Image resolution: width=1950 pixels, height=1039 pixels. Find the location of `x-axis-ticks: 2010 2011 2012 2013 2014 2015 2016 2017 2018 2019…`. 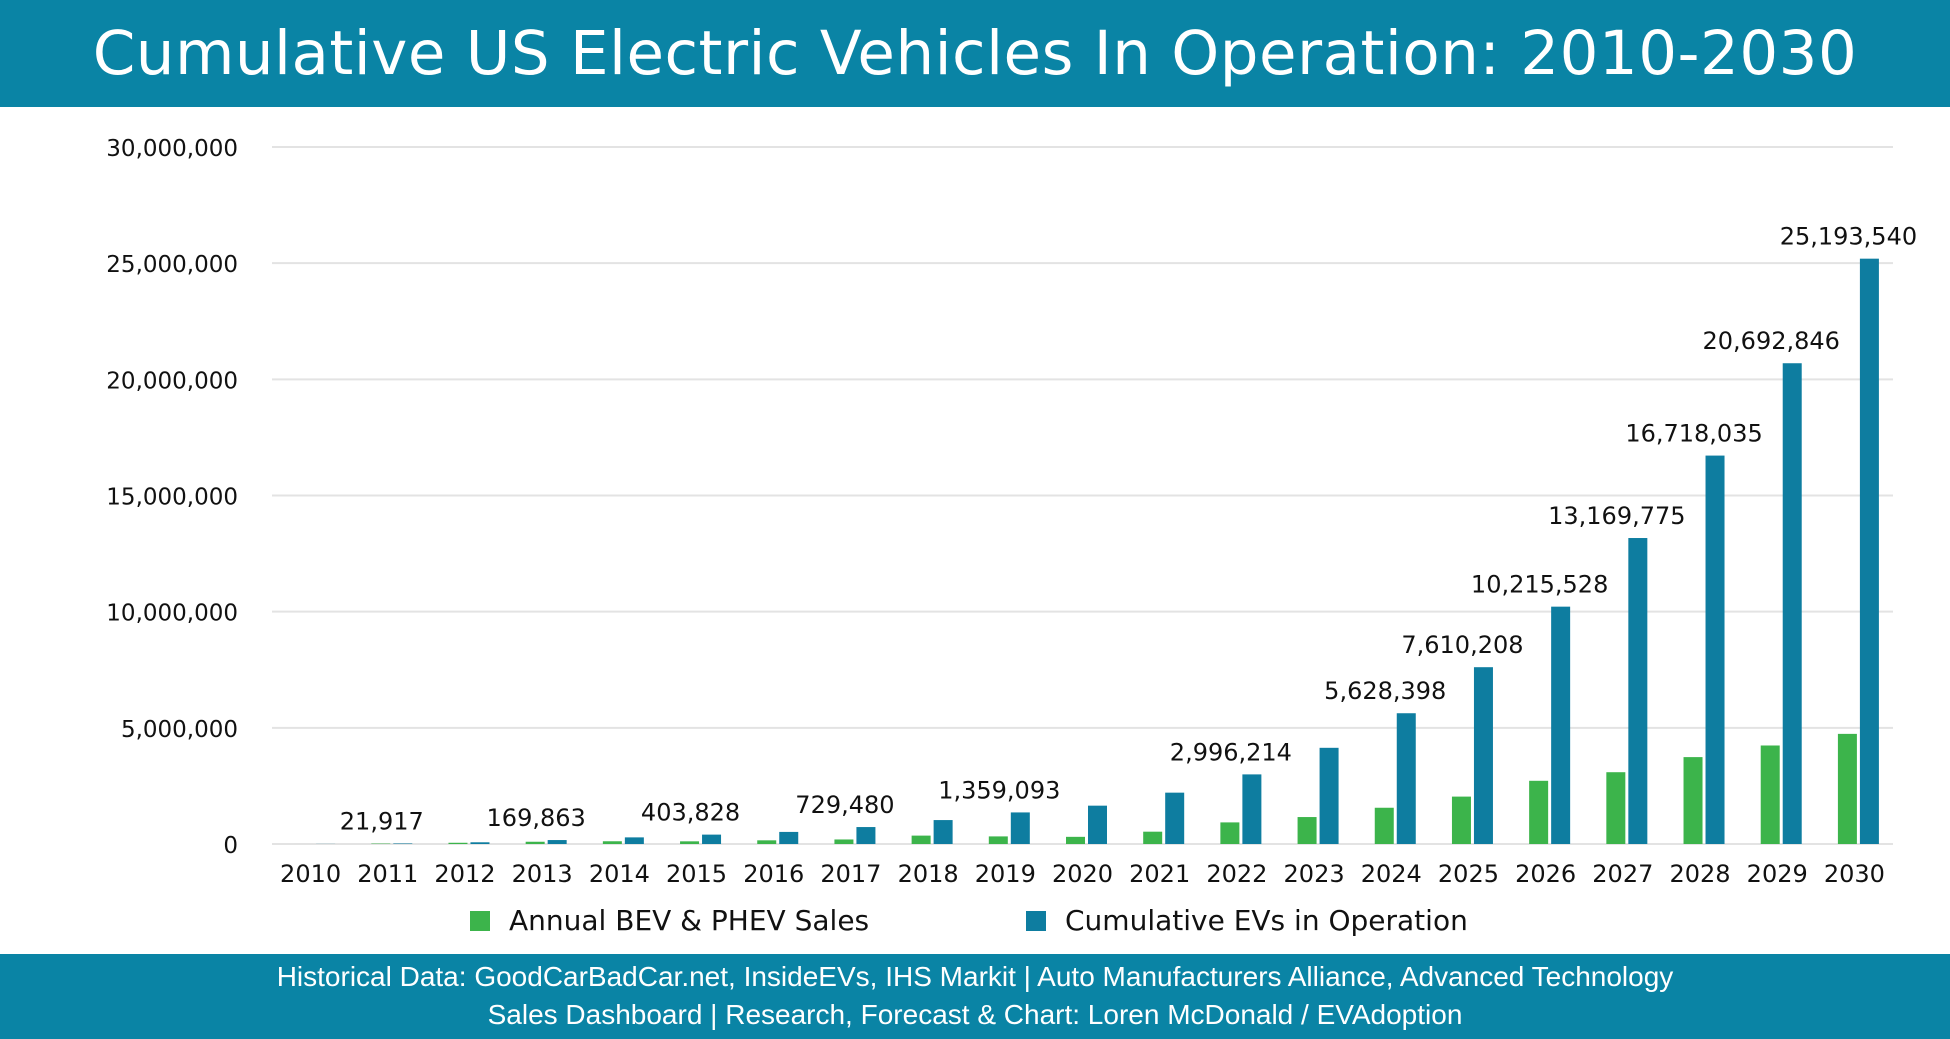

x-axis-ticks: 2010 2011 2012 2013 2014 2015 2016 2017 2018 2019… is located at coordinates (1082, 874).